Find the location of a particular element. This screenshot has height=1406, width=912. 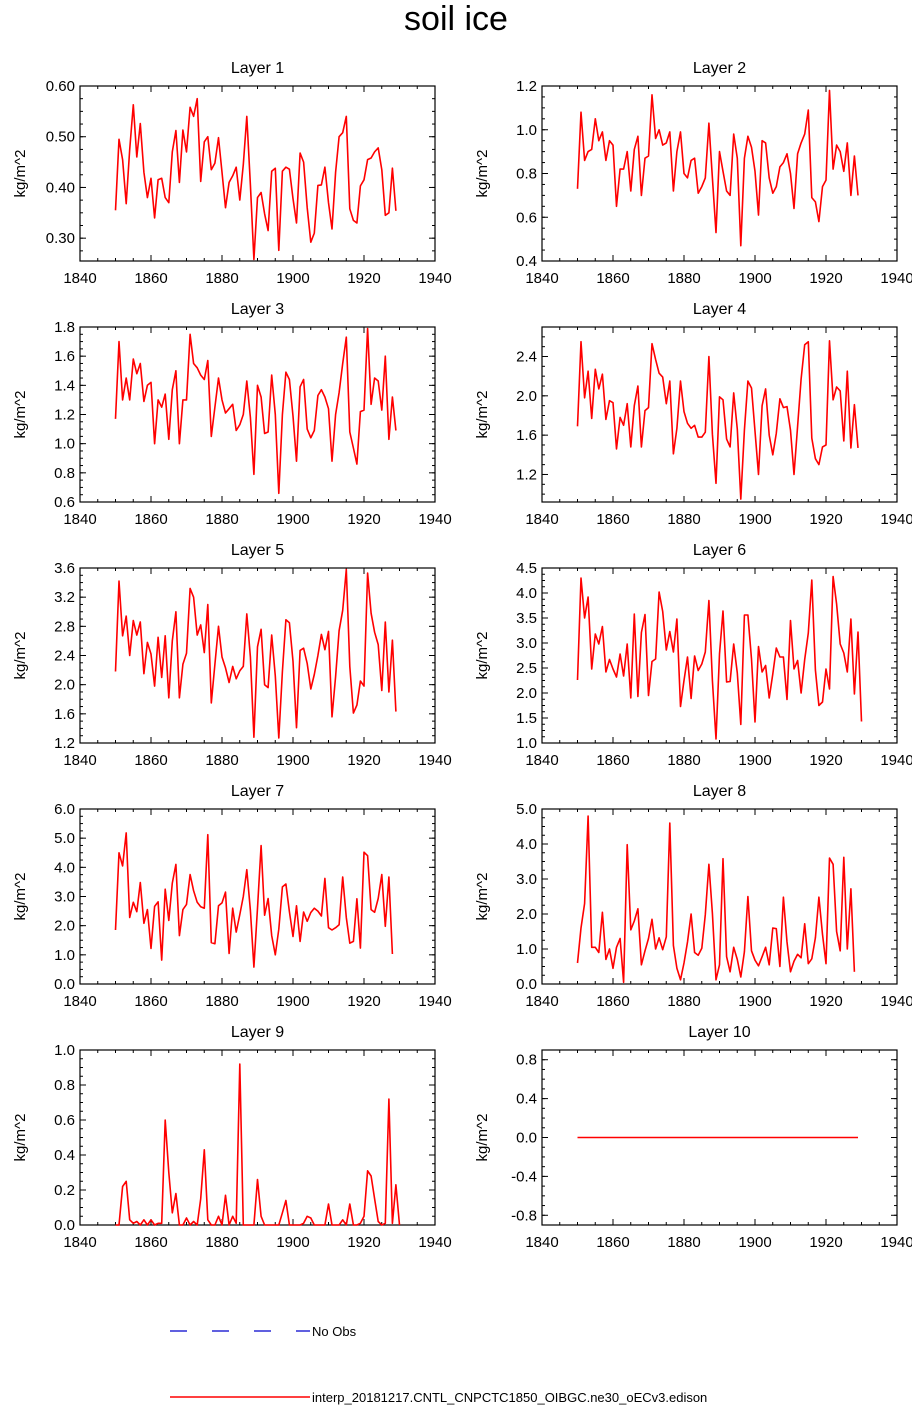

panel-layer-7-ytick-label: 0.0 is located at coordinates (64, 984).